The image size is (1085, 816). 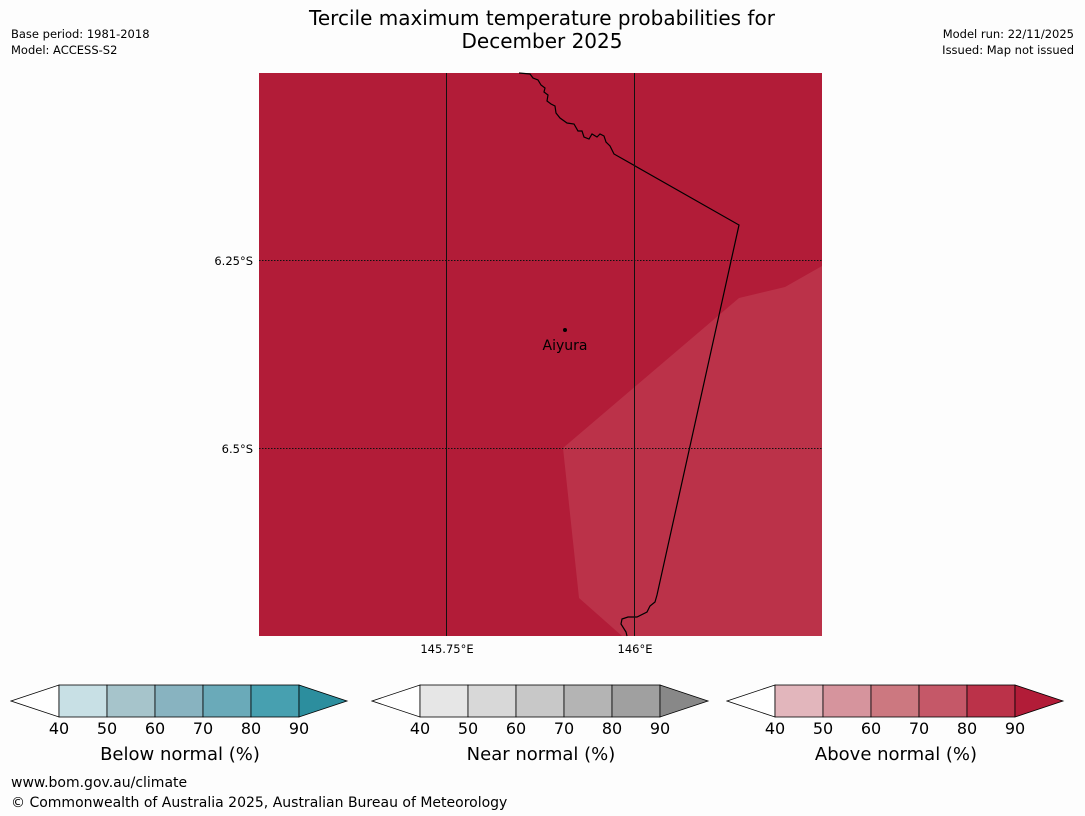 What do you see at coordinates (237, 449) in the screenshot?
I see `lat-label-6-5: 6.5°S` at bounding box center [237, 449].